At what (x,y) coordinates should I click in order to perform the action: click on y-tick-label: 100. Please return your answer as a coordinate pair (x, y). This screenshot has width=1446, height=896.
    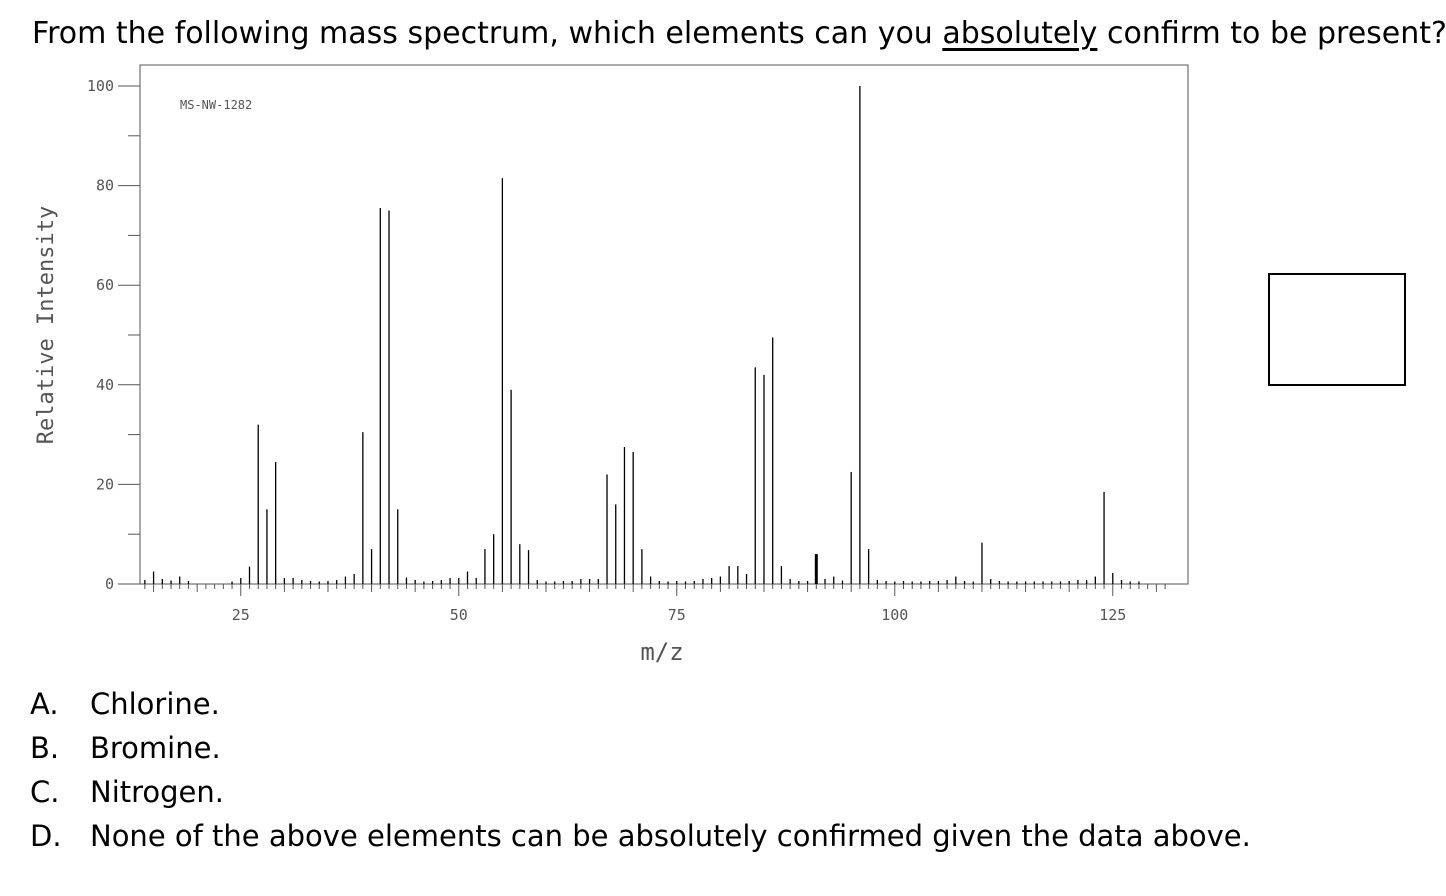
    Looking at the image, I should click on (100, 86).